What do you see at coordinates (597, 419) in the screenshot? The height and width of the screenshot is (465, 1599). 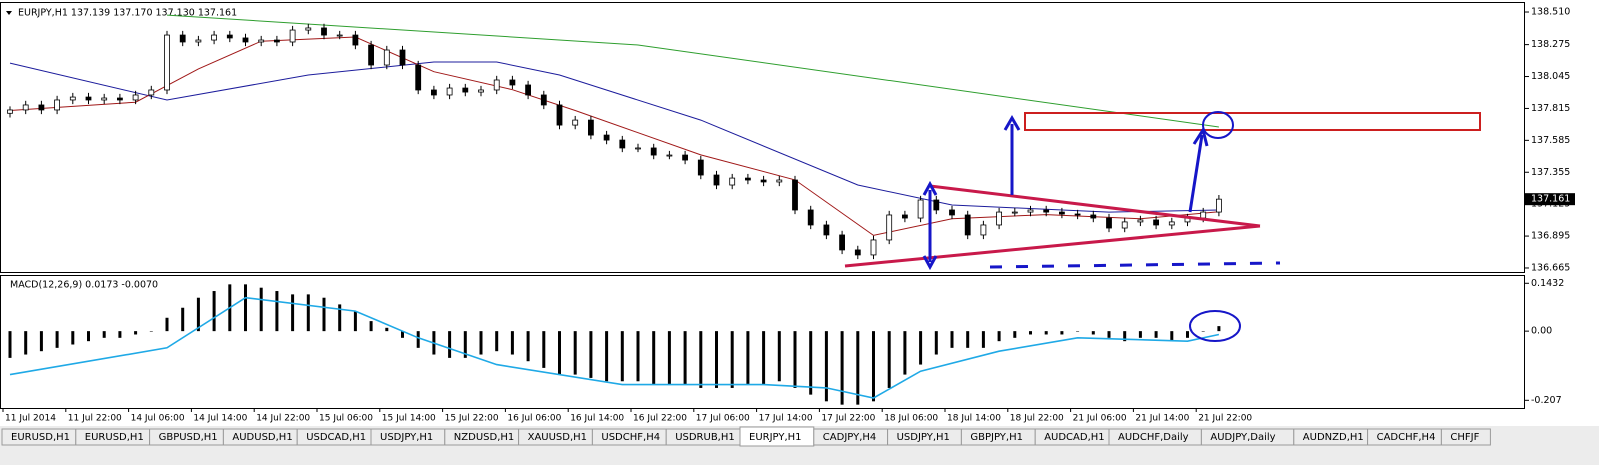 I see `x-tick-label: 16 Jul 14:00` at bounding box center [597, 419].